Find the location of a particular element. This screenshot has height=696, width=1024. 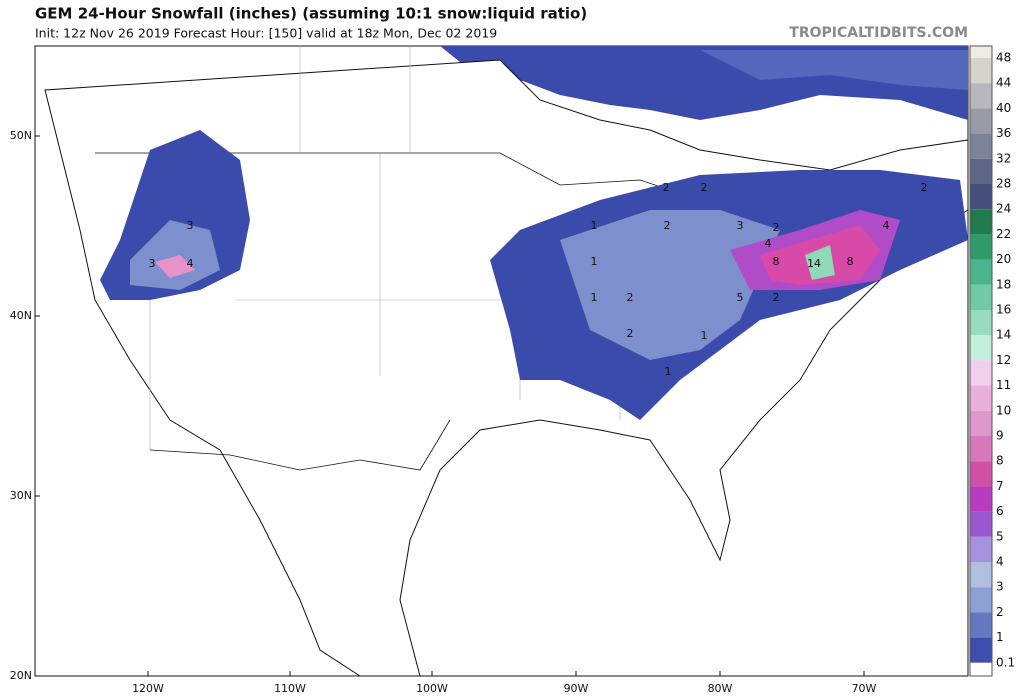

colorbar-label: 9 is located at coordinates (1000, 436).